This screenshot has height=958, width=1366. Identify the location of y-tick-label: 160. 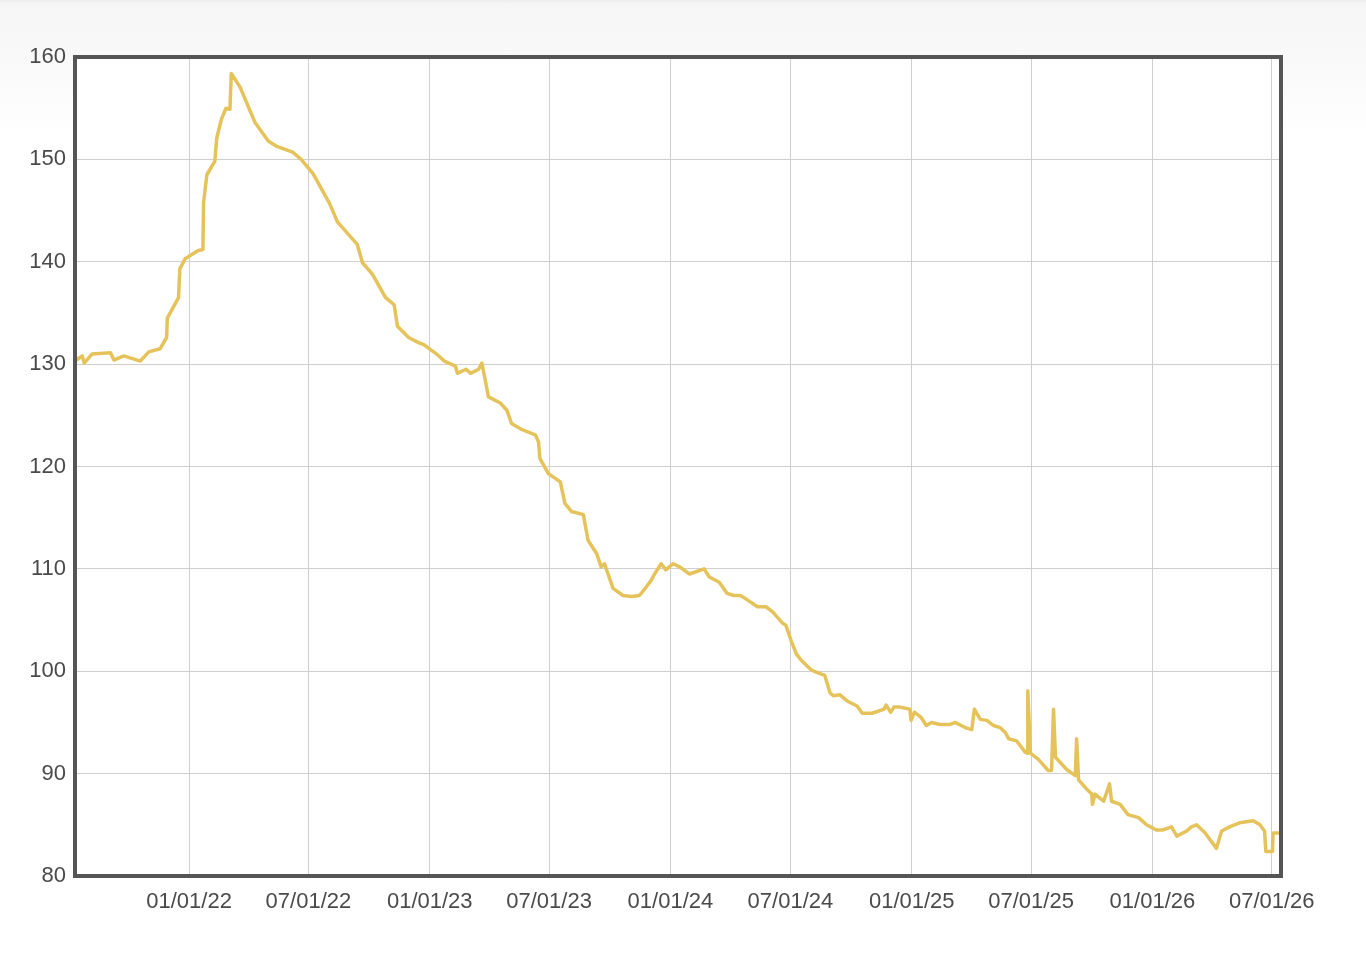
(47, 56).